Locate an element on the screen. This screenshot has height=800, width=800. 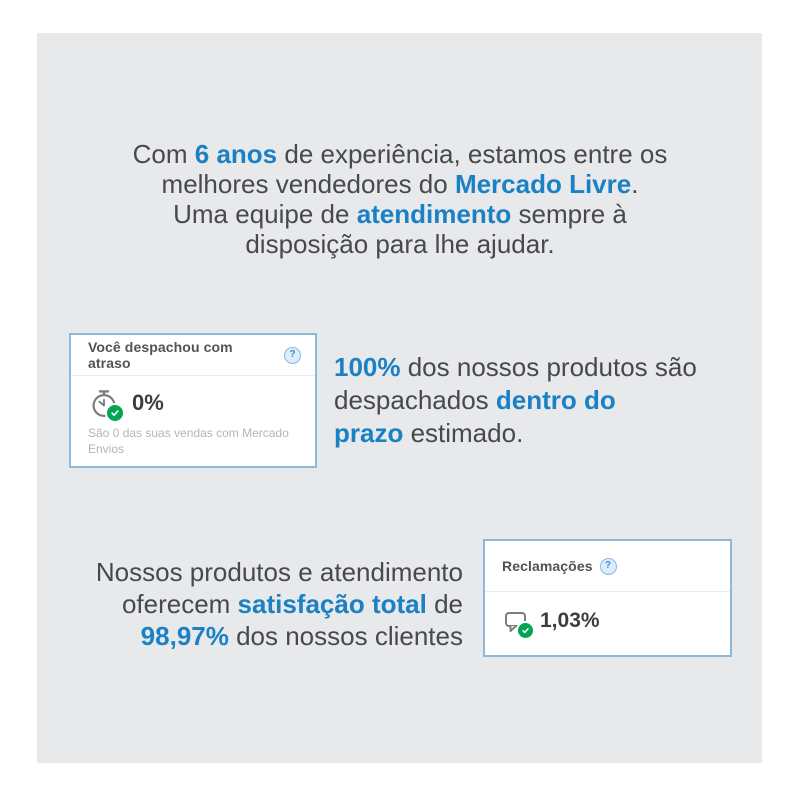
claims-card-header: Reclamações ? is located at coordinates (607, 566).